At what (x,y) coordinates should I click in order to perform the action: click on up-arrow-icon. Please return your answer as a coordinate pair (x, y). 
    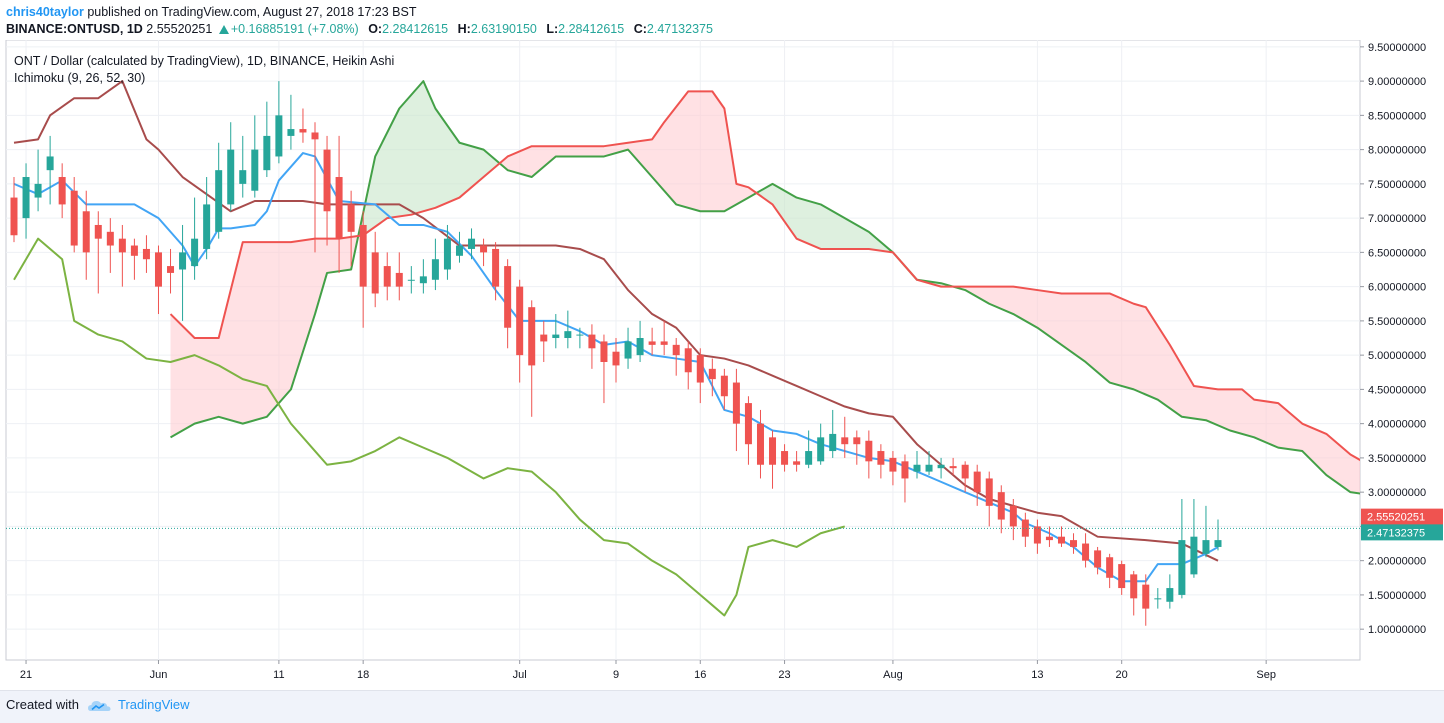
    Looking at the image, I should click on (223, 29).